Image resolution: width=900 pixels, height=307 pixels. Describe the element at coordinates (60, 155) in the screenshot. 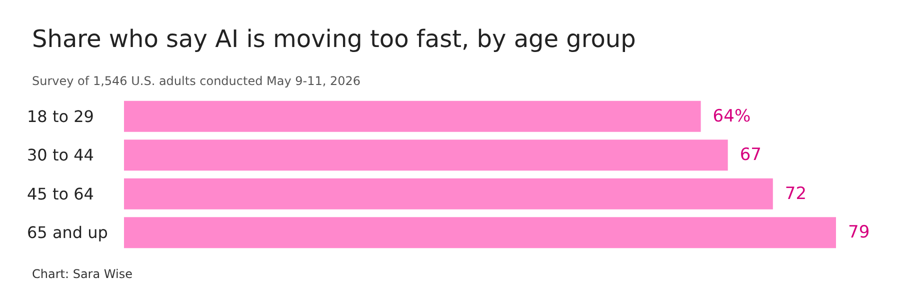

I see `y-tick-label: 30 to 44` at that location.